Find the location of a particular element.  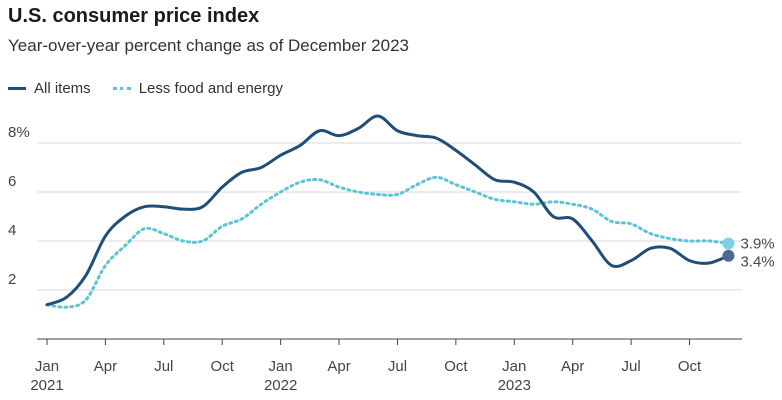

end-marker-all-items is located at coordinates (728, 255).